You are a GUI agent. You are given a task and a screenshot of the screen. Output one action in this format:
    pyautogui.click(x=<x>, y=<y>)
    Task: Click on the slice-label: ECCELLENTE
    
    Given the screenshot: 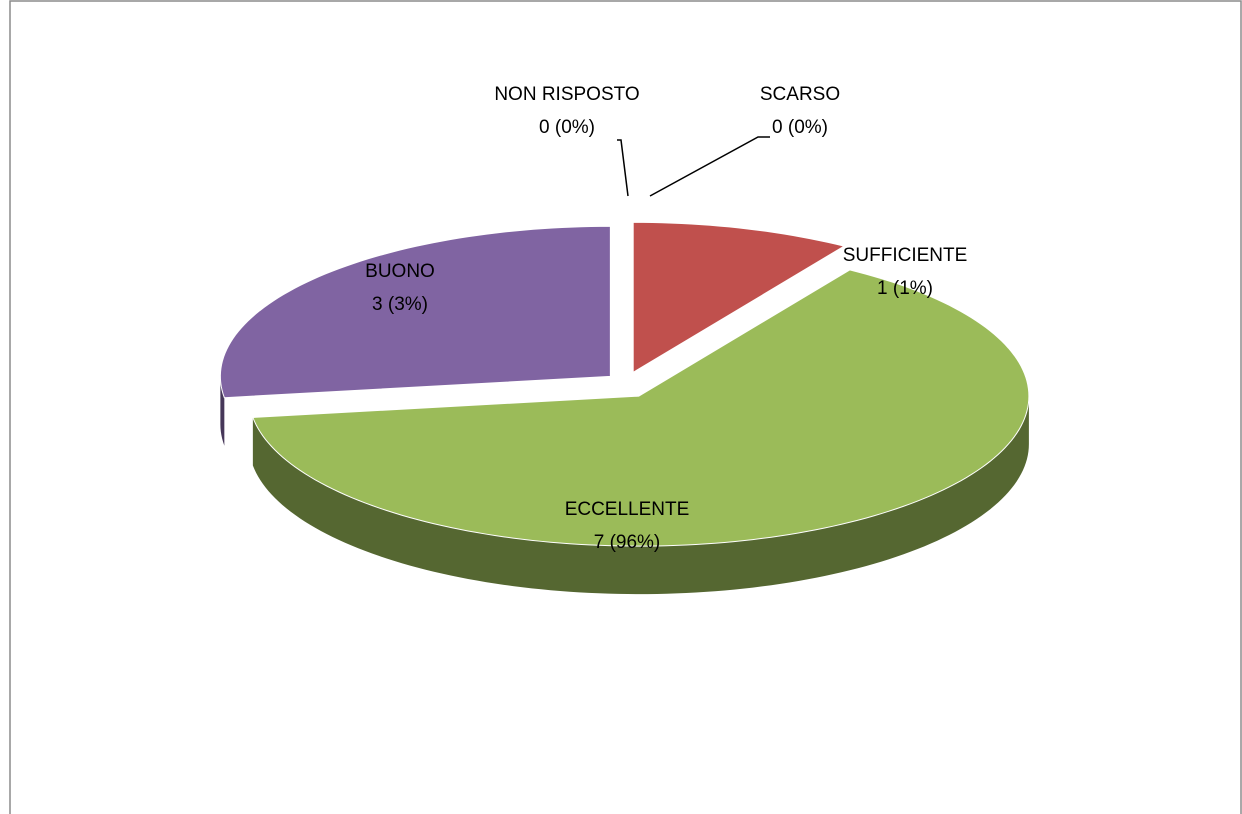 What is the action you would take?
    pyautogui.click(x=627, y=509)
    